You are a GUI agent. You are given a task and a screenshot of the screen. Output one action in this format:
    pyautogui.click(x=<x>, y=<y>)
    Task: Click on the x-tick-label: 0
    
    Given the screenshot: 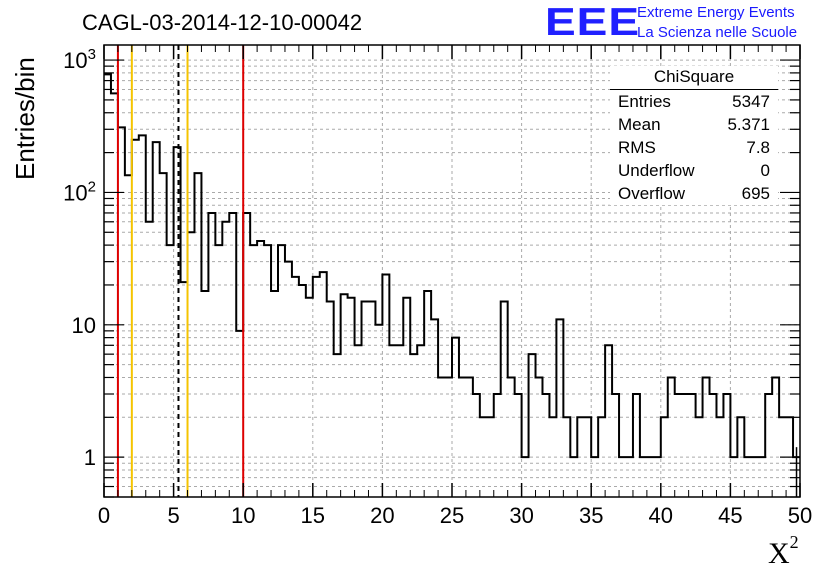 What is the action you would take?
    pyautogui.click(x=104, y=515)
    